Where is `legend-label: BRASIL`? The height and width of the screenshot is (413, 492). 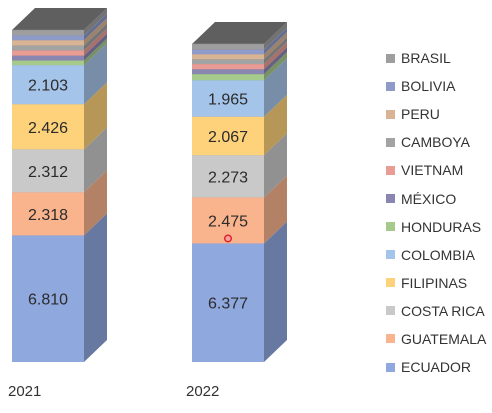
legend-label: BRASIL is located at coordinates (426, 58).